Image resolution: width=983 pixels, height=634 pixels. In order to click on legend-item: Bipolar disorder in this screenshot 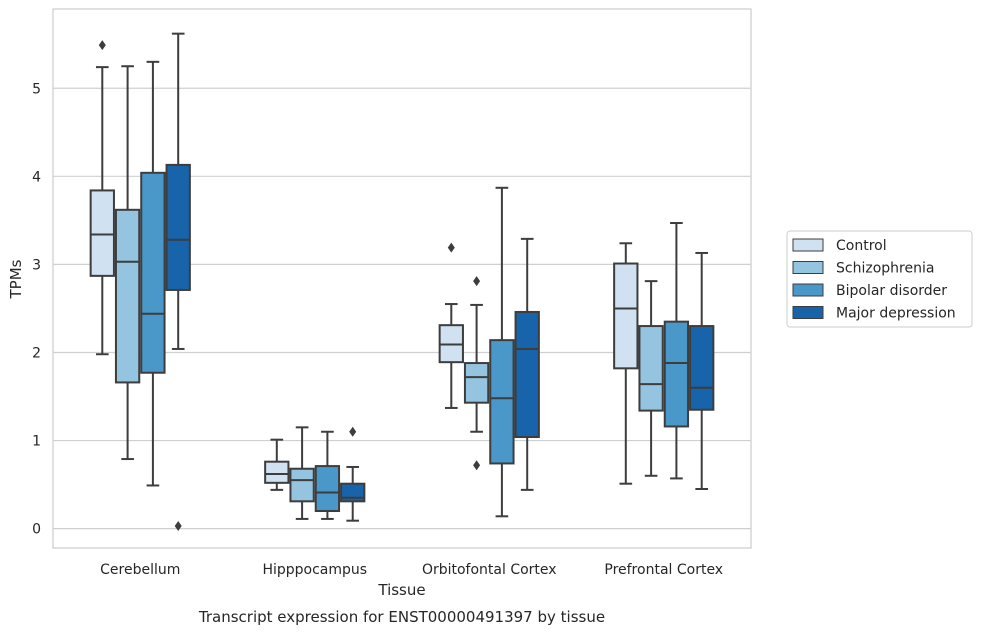, I will do `click(869, 291)`.